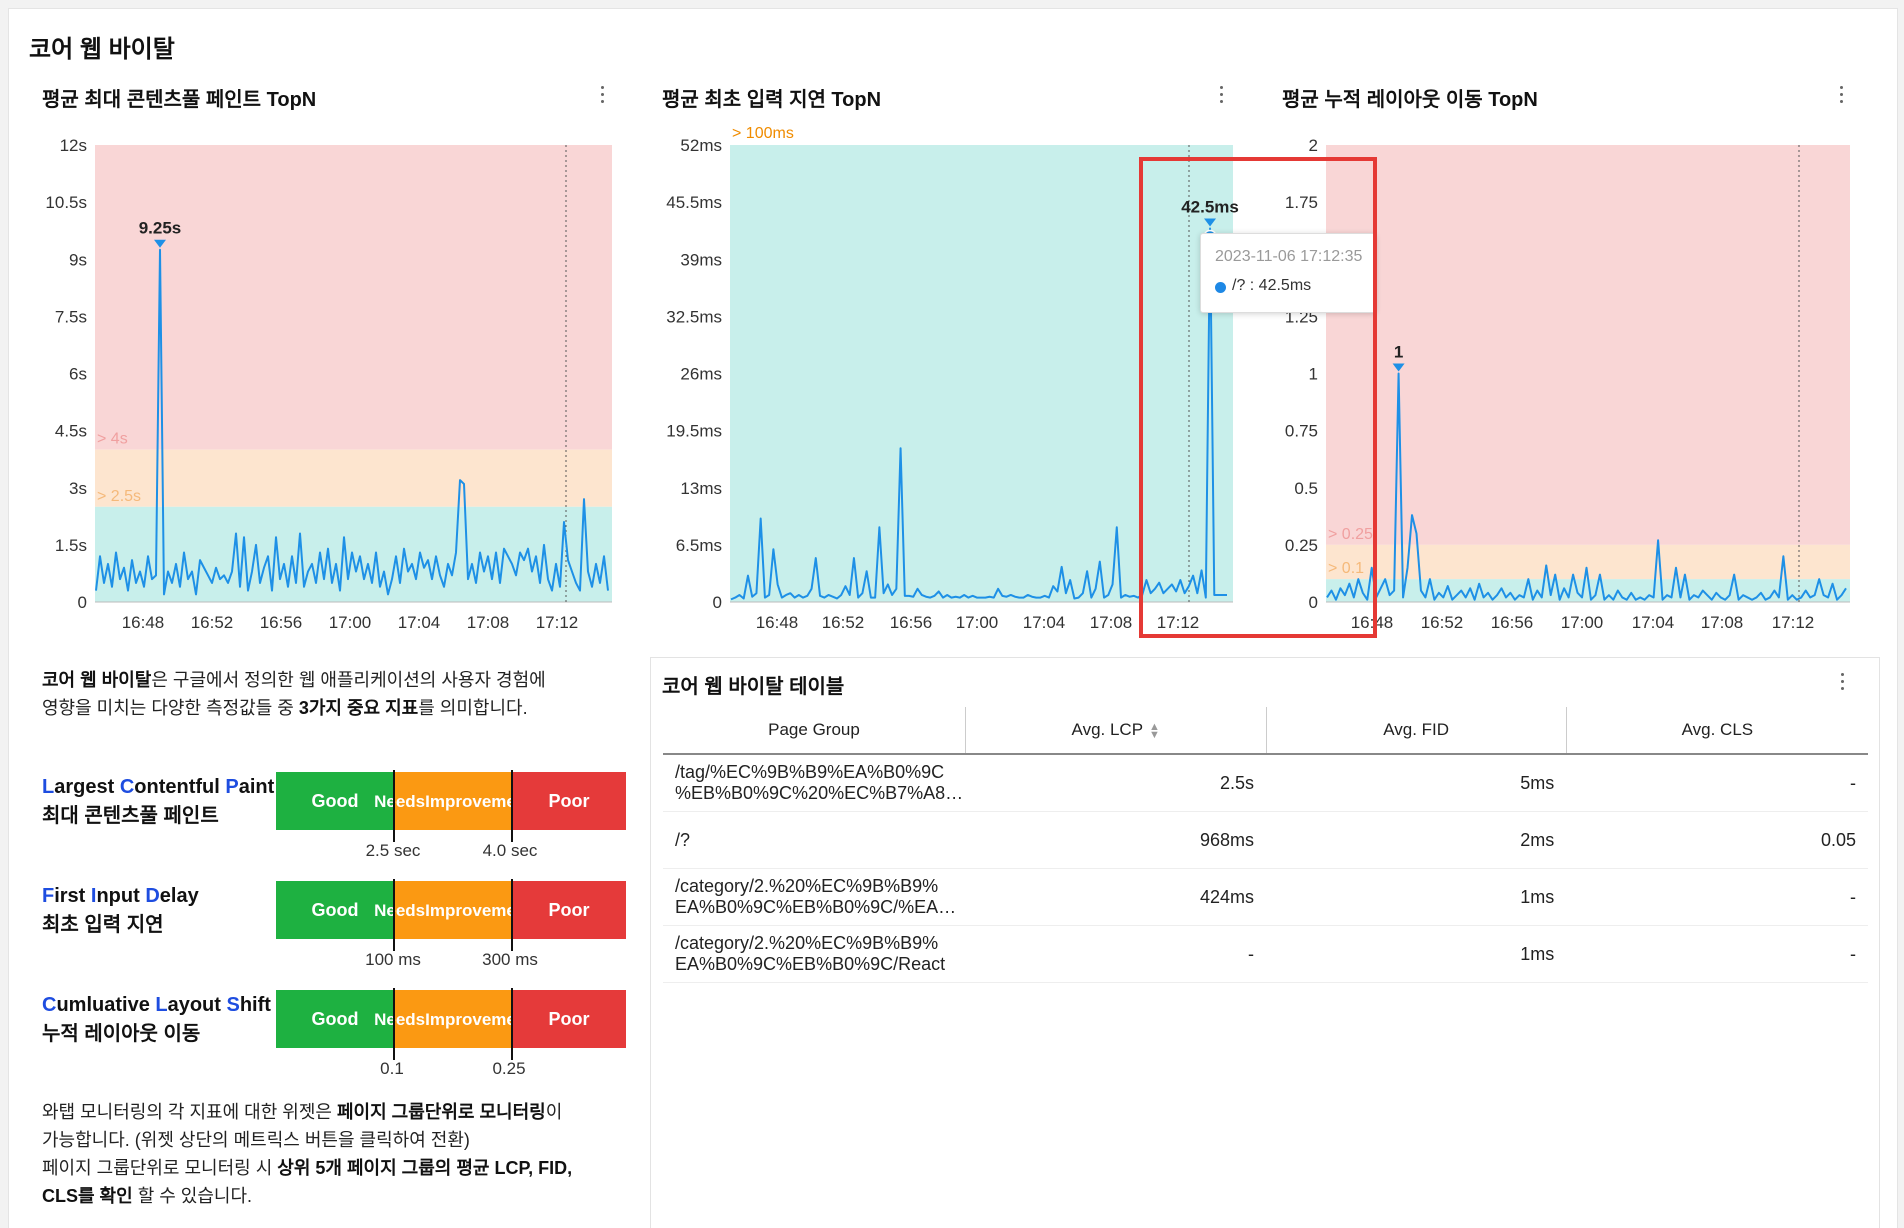 The width and height of the screenshot is (1904, 1228). I want to click on column-header-label: Avg. LCP, so click(1107, 729).